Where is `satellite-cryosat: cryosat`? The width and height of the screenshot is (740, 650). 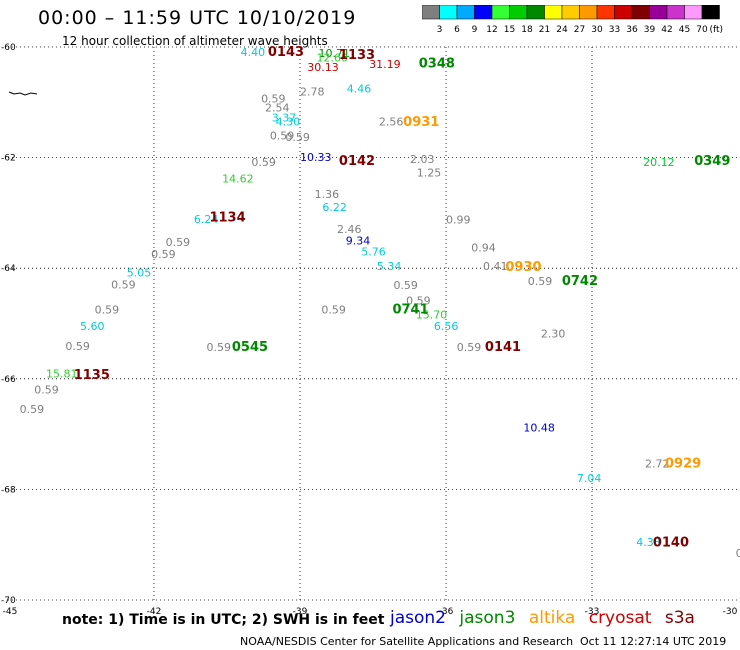
satellite-cryosat: cryosat is located at coordinates (620, 618).